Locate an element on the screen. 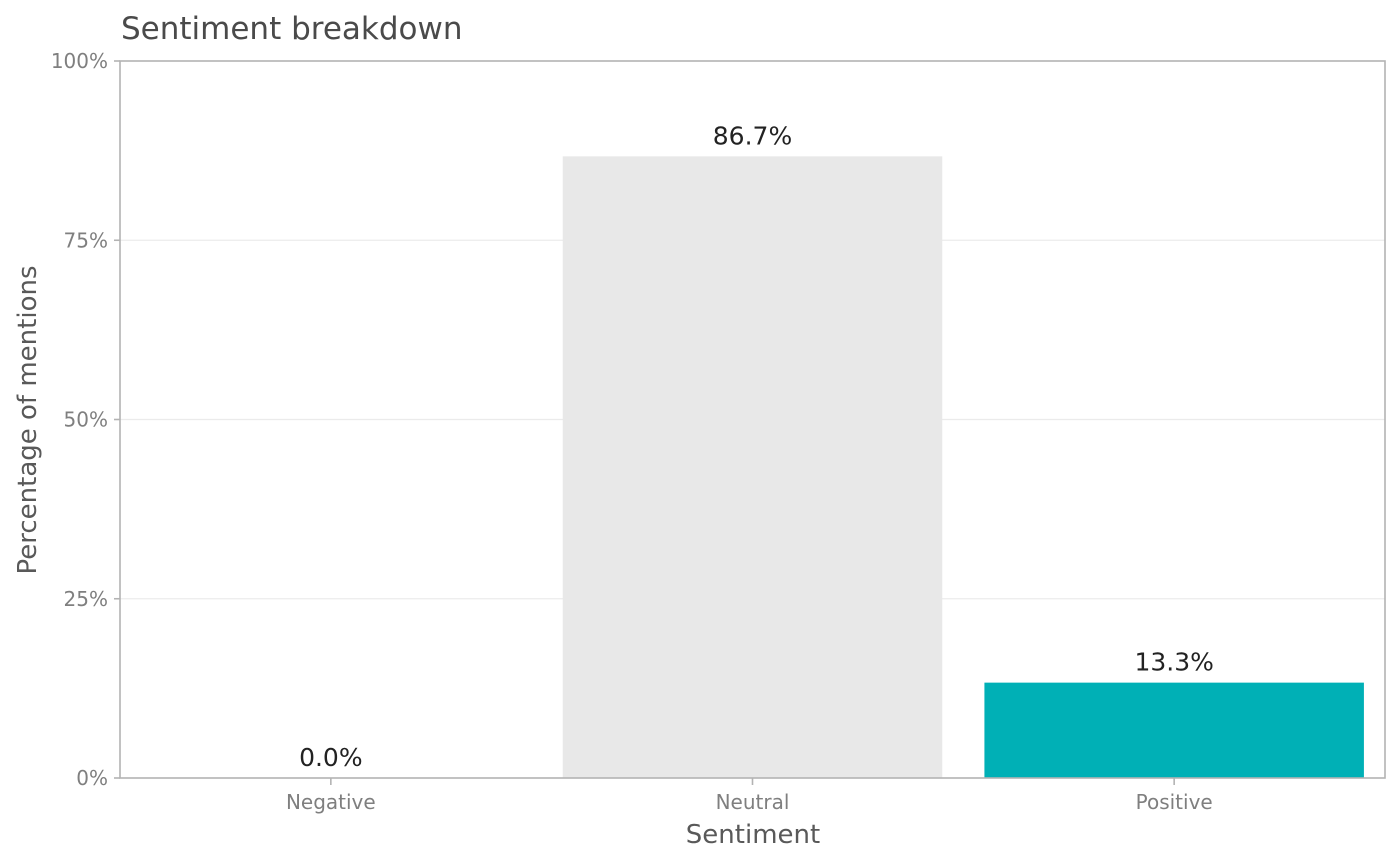 Image resolution: width=1400 pixels, height=866 pixels. data-label: 0.0% is located at coordinates (331, 757).